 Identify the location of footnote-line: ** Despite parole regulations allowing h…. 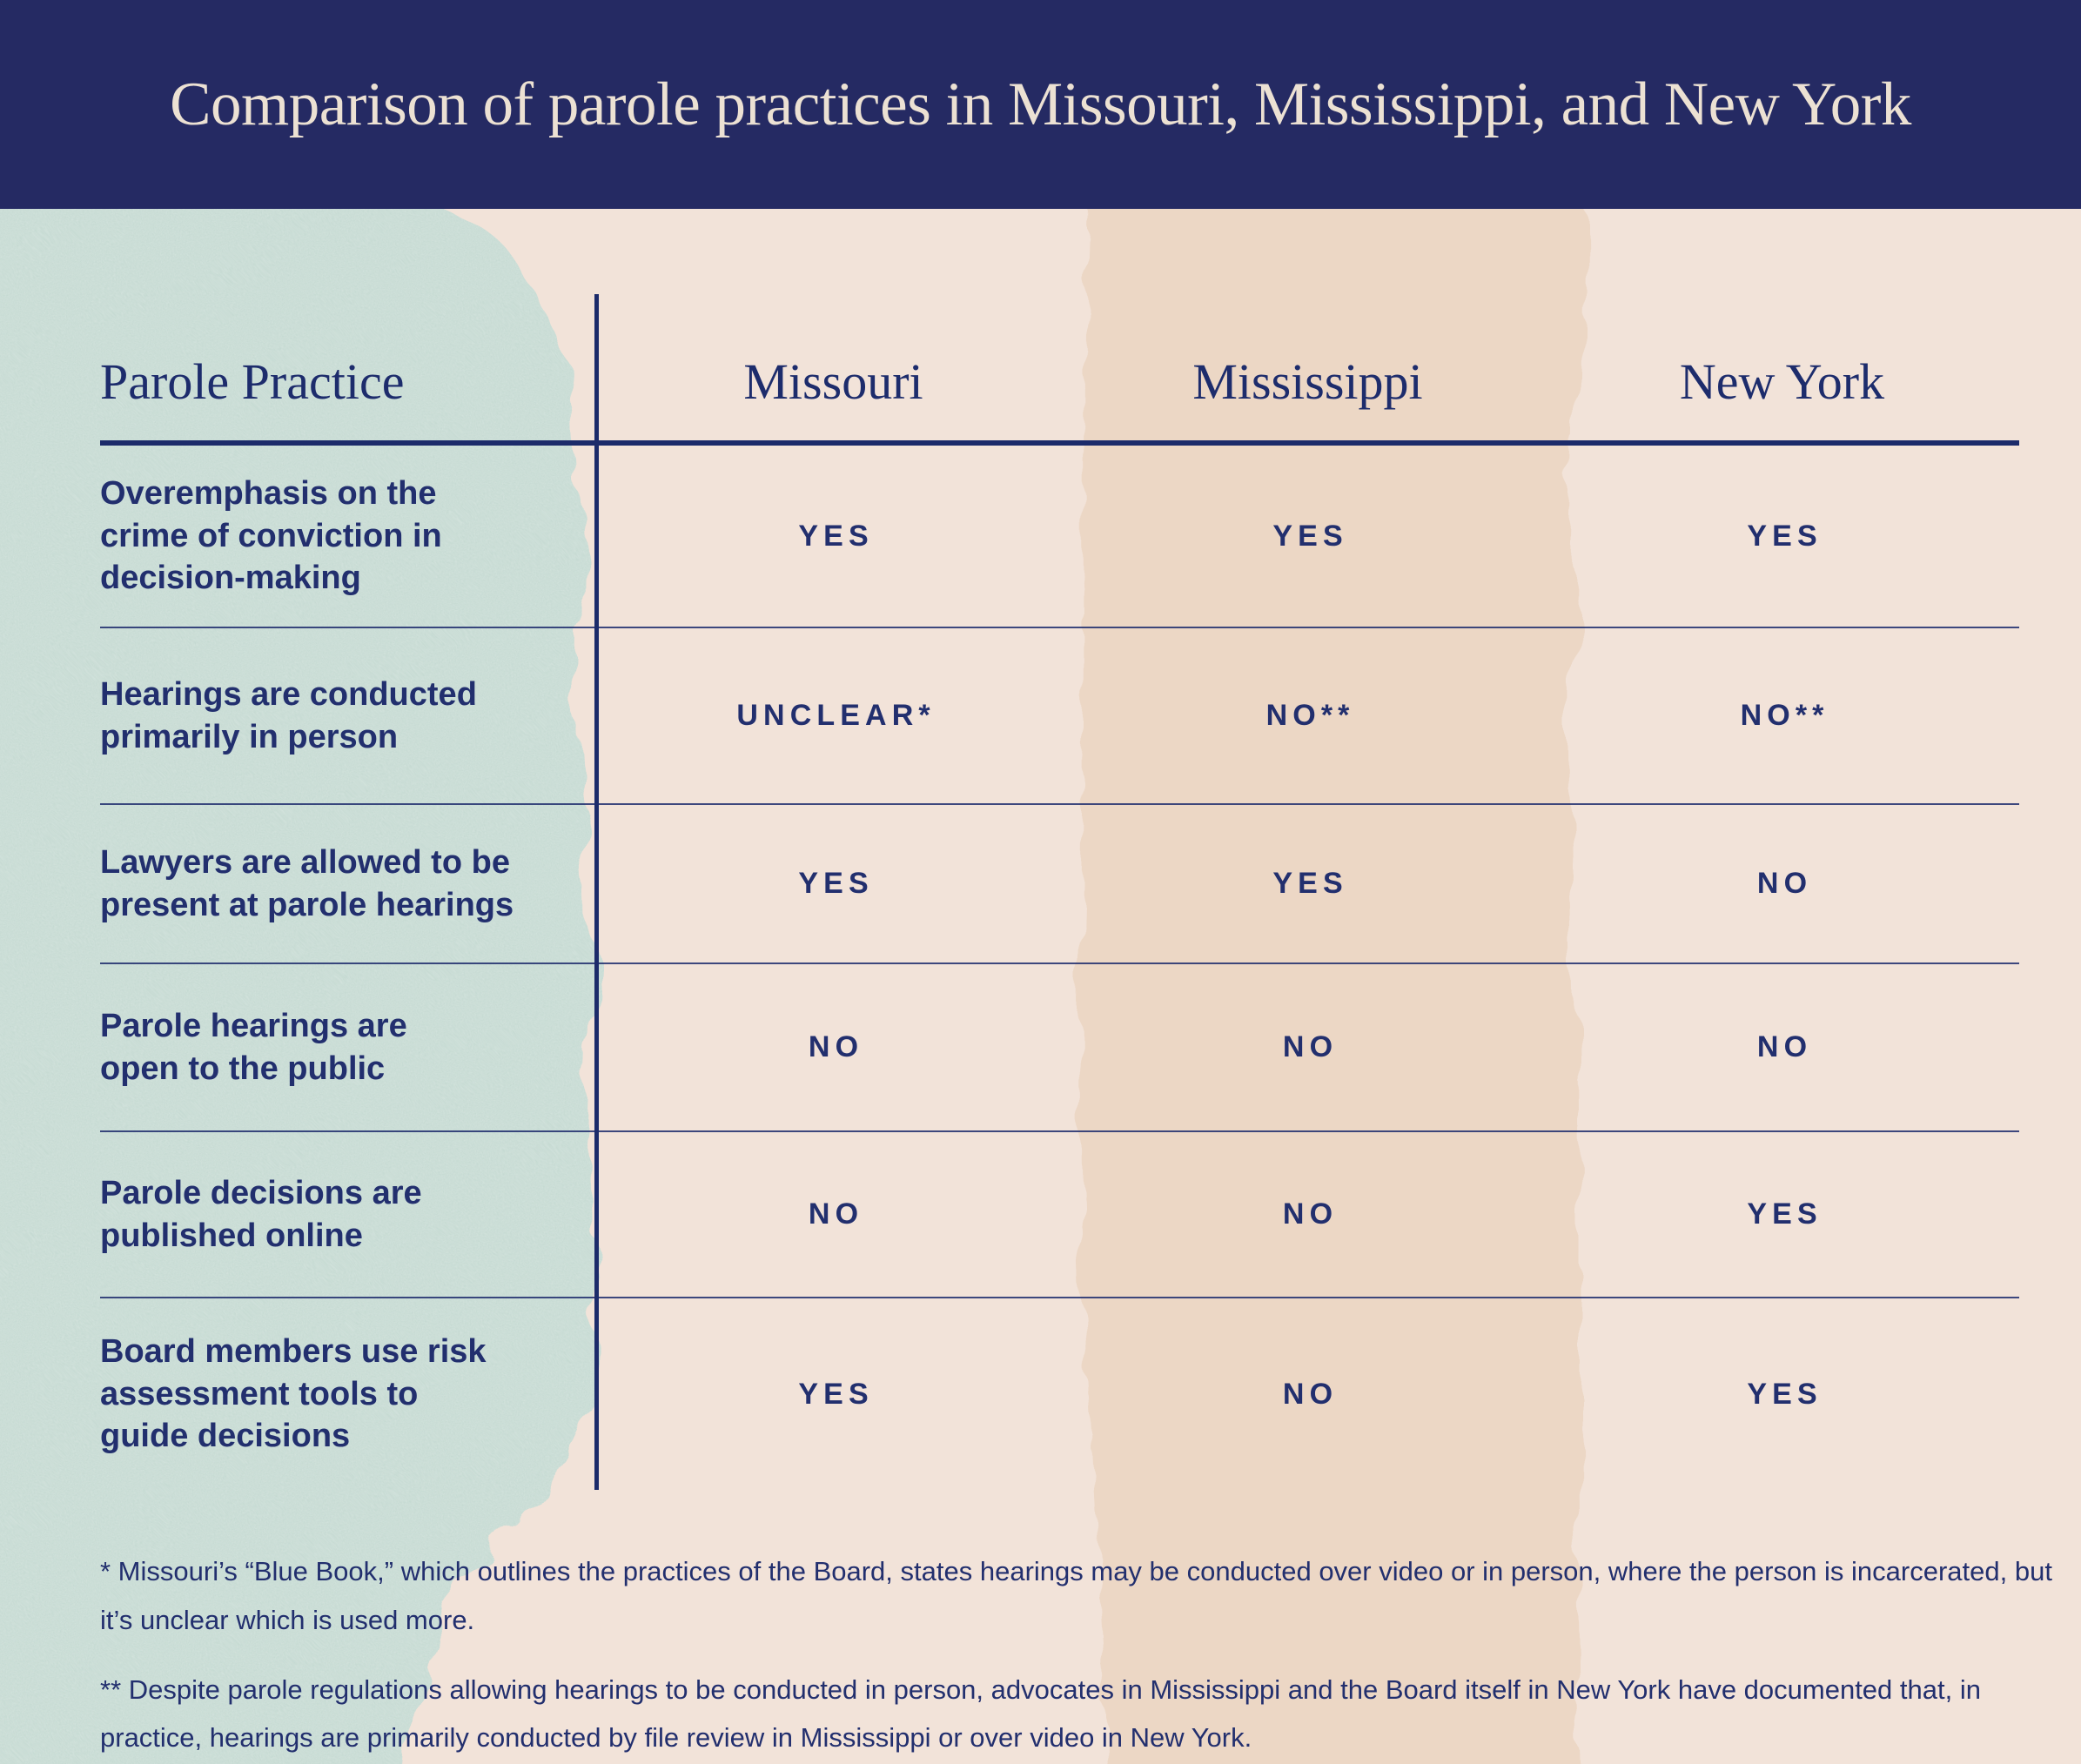
(1040, 1689).